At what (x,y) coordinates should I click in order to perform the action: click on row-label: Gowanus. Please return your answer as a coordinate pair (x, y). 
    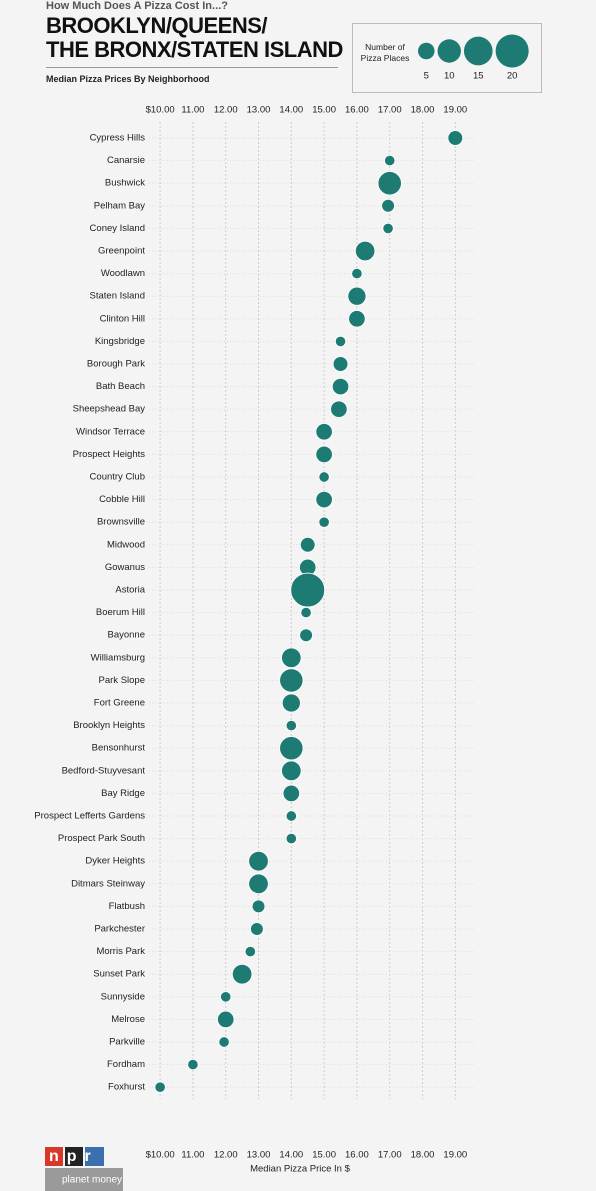
    Looking at the image, I should click on (125, 567).